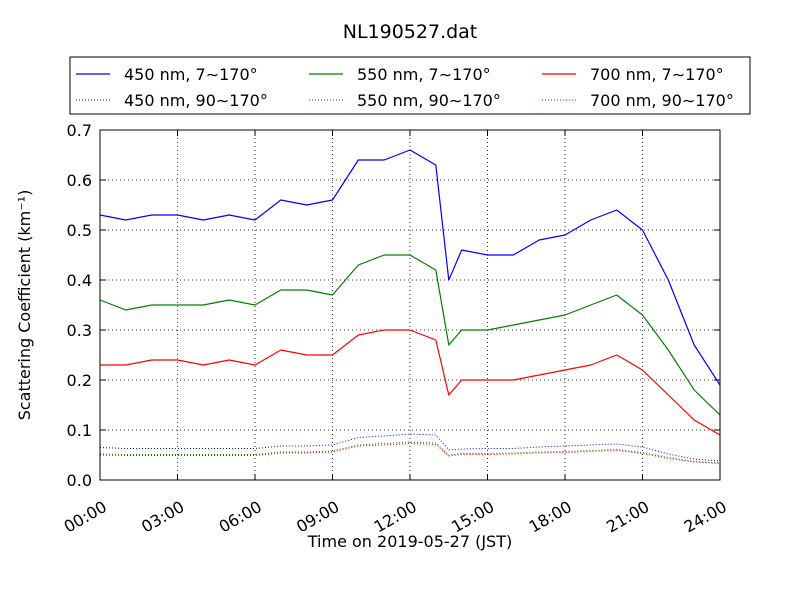 This screenshot has width=800, height=600. Describe the element at coordinates (317, 517) in the screenshot. I see `x-tick-label: 09:00` at that location.